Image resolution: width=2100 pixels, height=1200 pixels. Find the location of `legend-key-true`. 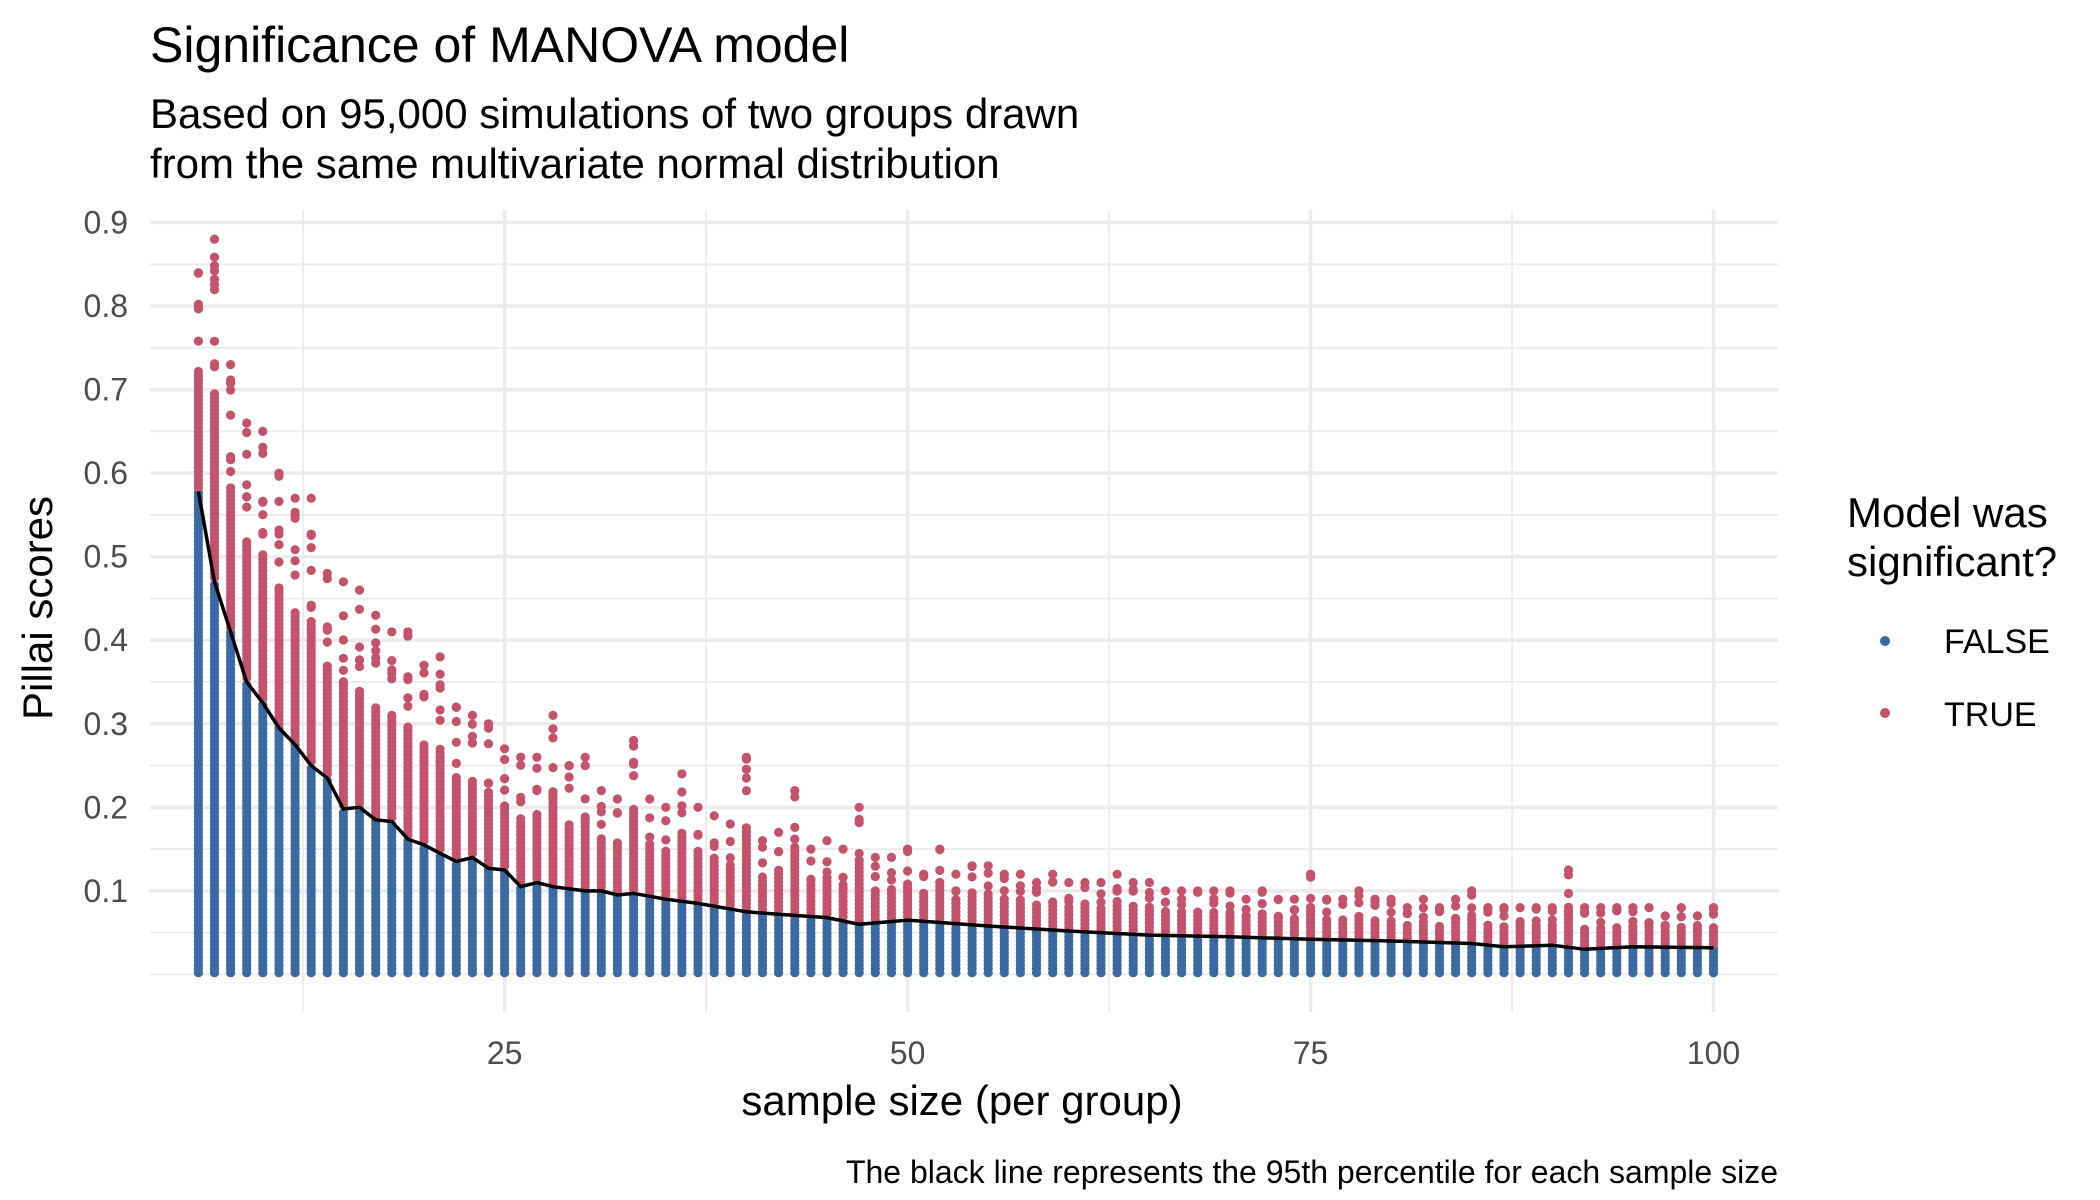

legend-key-true is located at coordinates (1885, 713).